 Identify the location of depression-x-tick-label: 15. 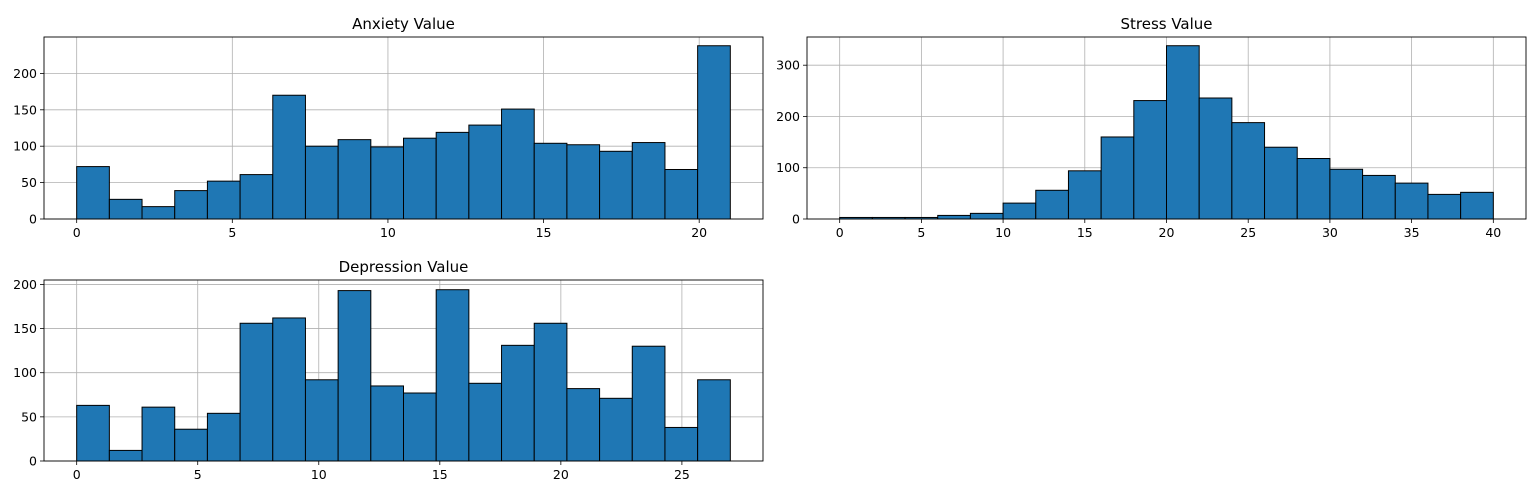
(440, 474).